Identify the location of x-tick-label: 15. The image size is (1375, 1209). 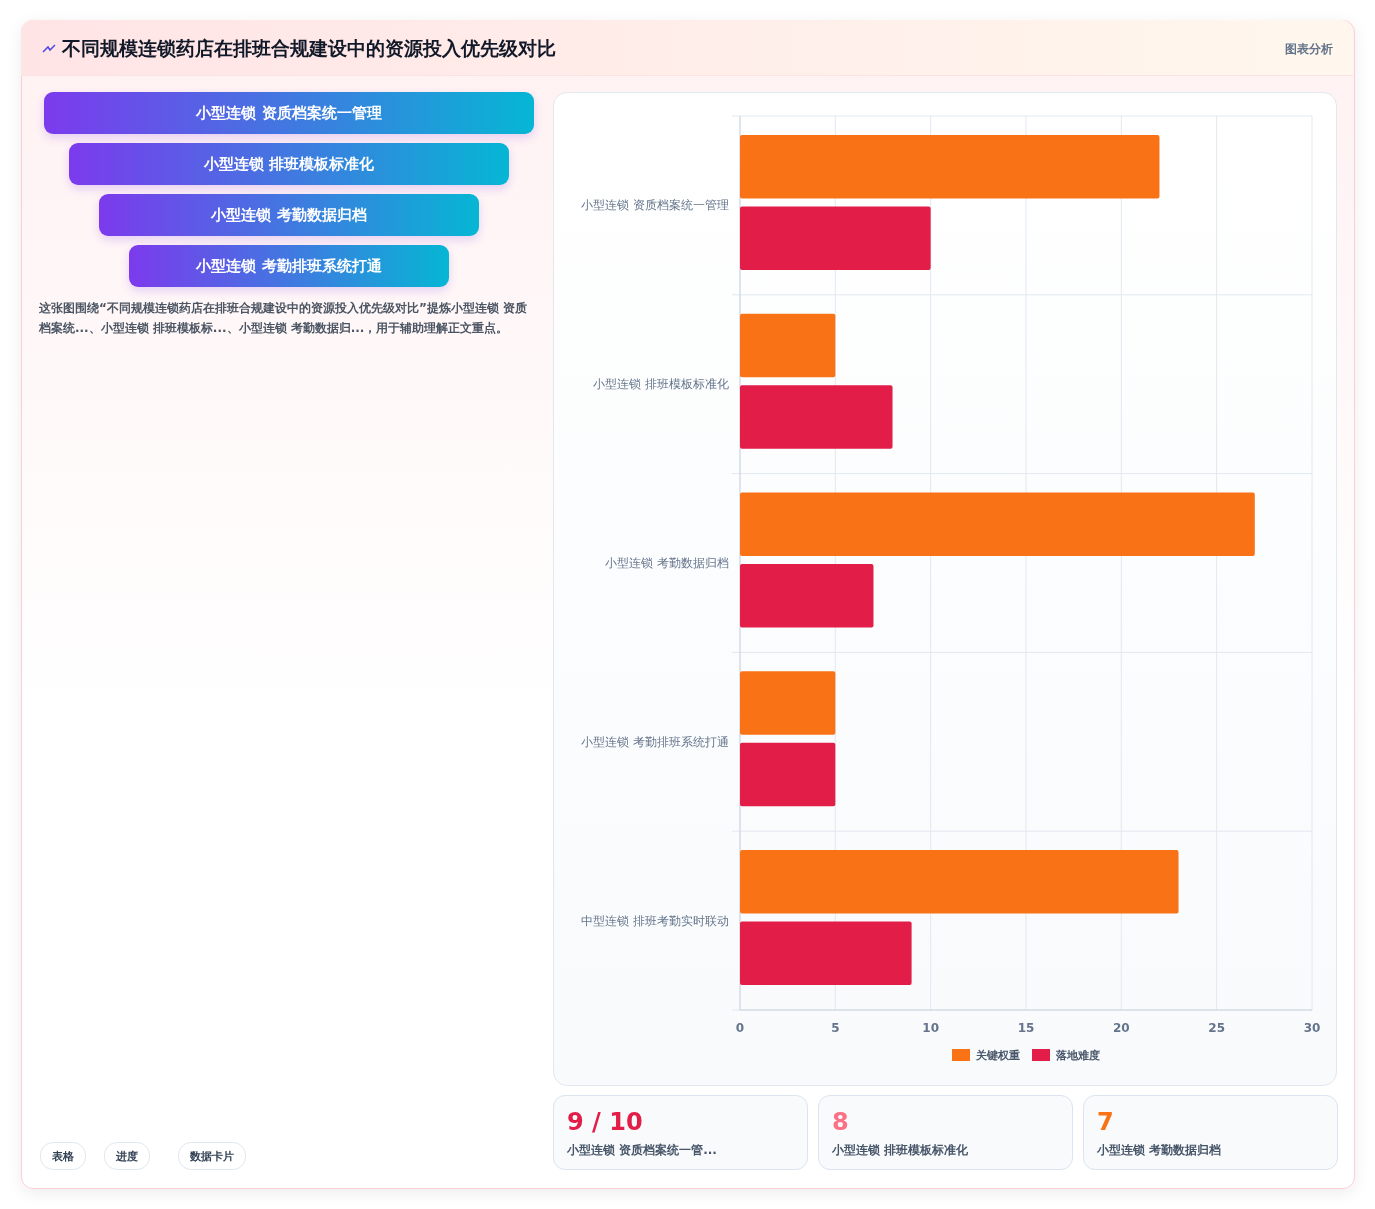
(1026, 1028).